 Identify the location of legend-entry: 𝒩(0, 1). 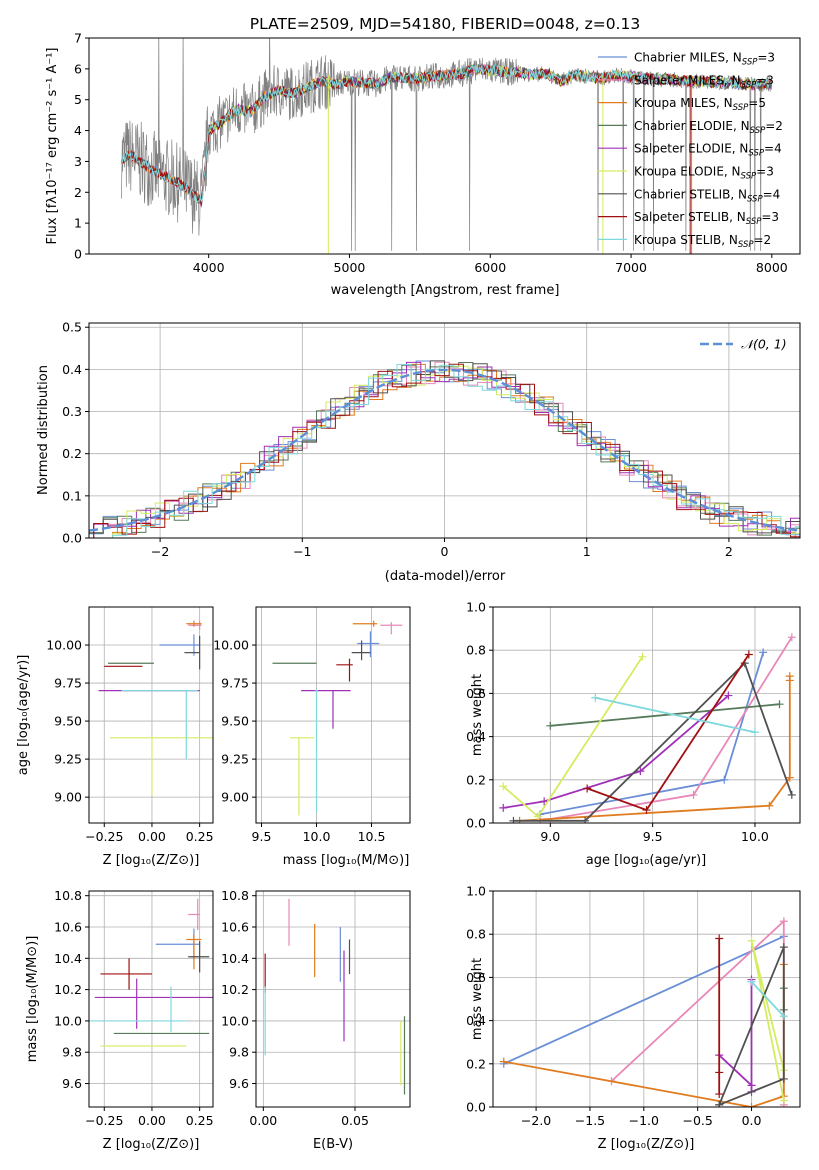
(764, 344).